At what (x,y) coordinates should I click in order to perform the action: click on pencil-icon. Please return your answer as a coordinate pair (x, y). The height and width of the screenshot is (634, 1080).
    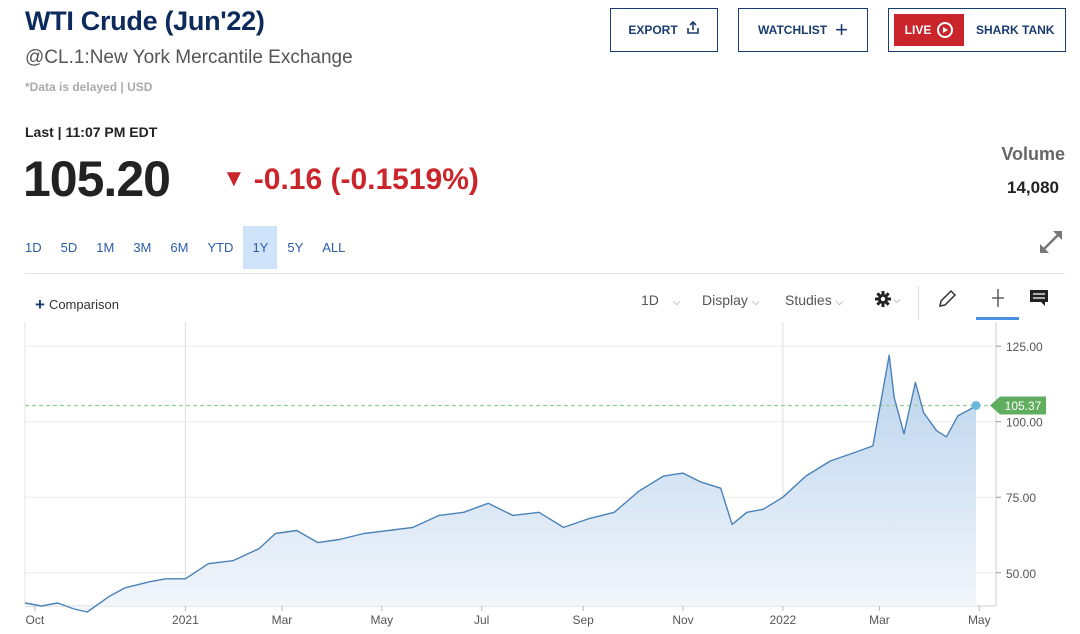
    Looking at the image, I should click on (947, 299).